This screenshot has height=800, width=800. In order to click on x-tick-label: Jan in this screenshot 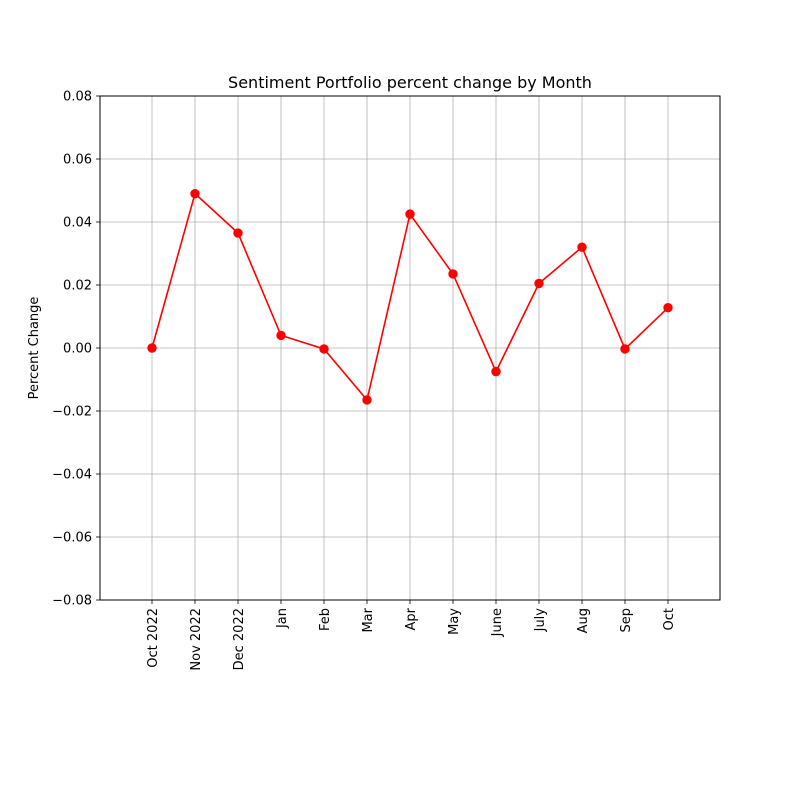, I will do `click(282, 618)`.